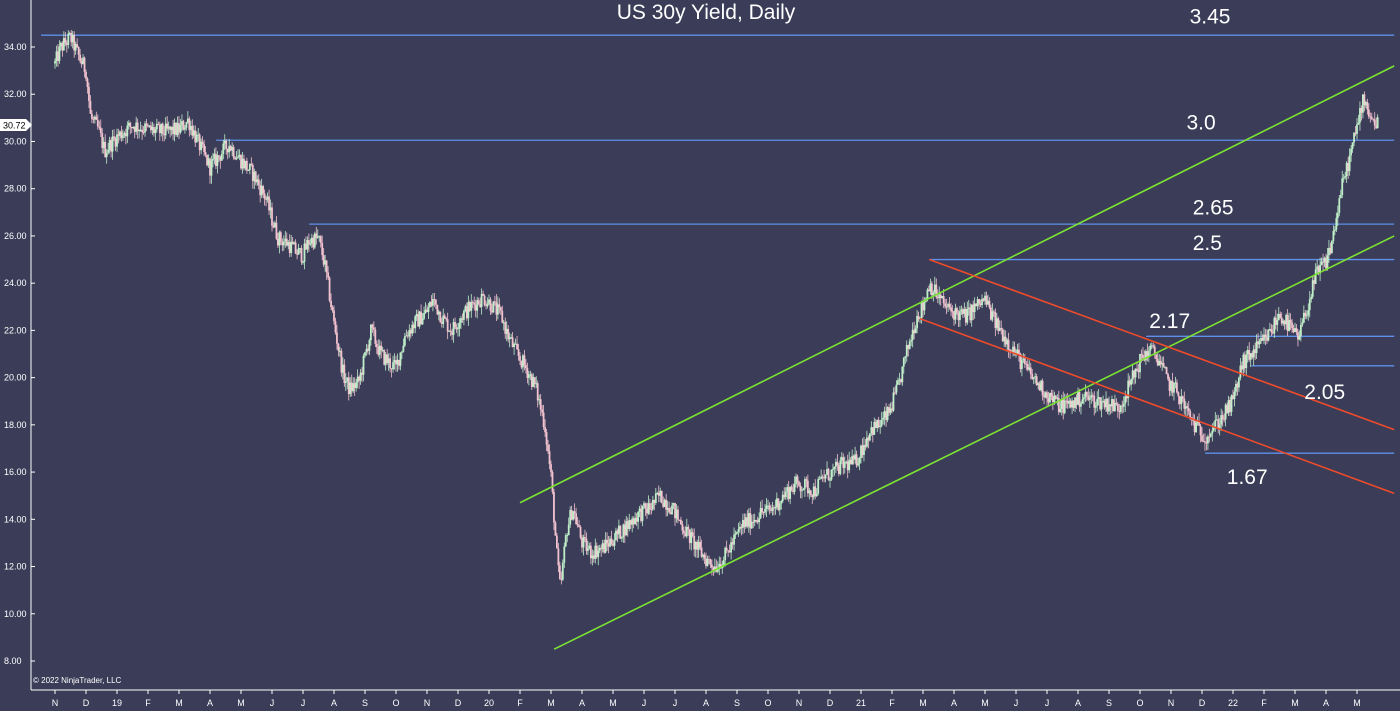  I want to click on y-tick-label: 16.00, so click(15, 472).